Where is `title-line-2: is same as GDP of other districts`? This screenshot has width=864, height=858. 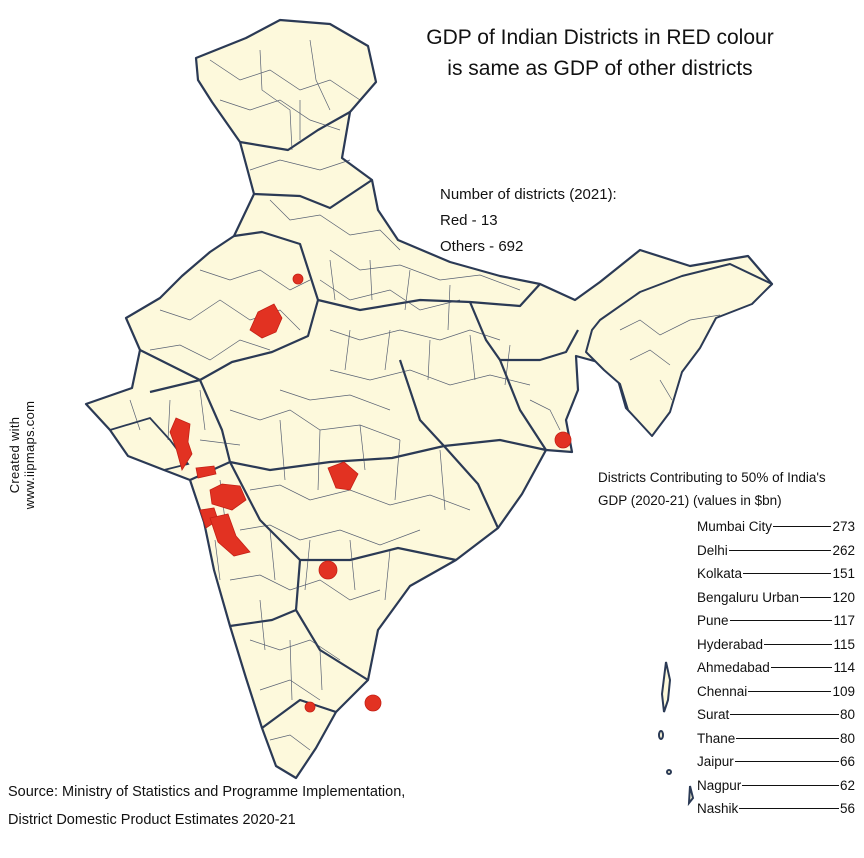 title-line-2: is same as GDP of other districts is located at coordinates (600, 68).